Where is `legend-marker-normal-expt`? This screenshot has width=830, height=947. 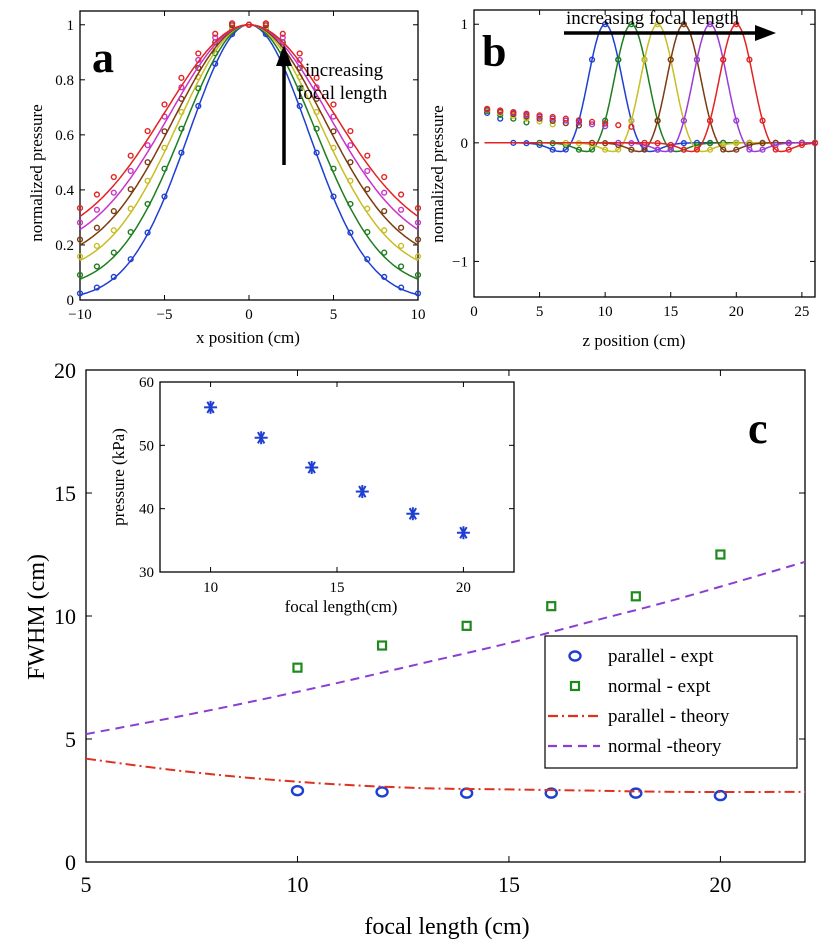 legend-marker-normal-expt is located at coordinates (575, 686).